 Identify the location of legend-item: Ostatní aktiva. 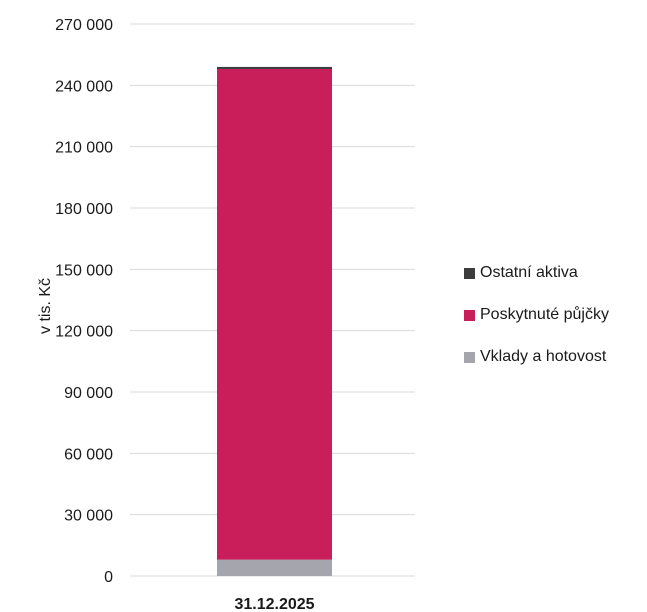
(536, 273).